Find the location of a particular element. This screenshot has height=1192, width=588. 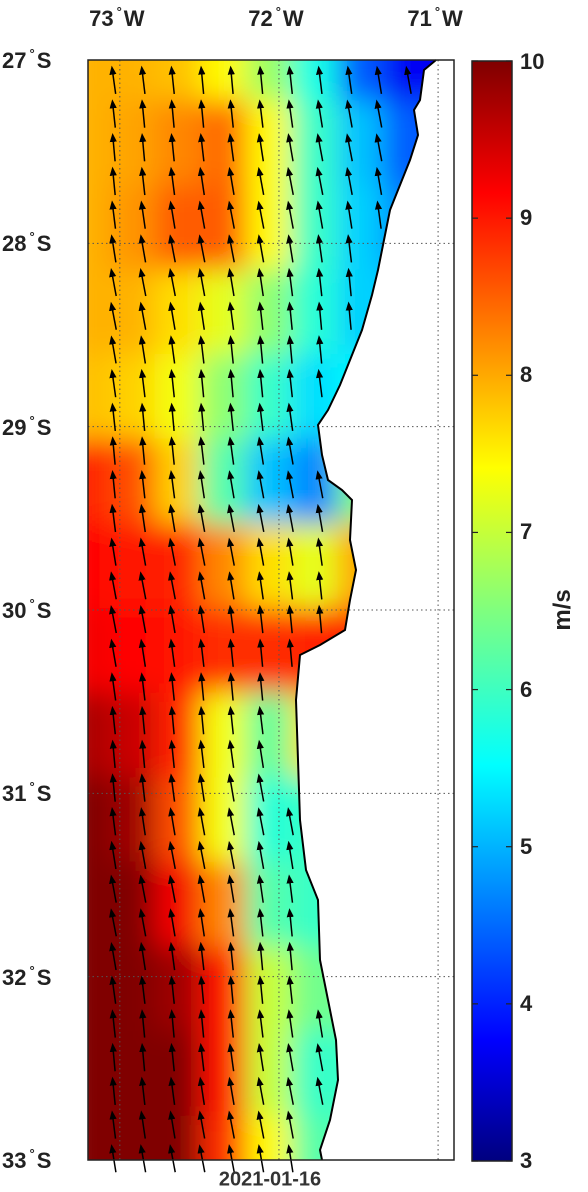

colorbar-tick-label: 6 is located at coordinates (526, 689).